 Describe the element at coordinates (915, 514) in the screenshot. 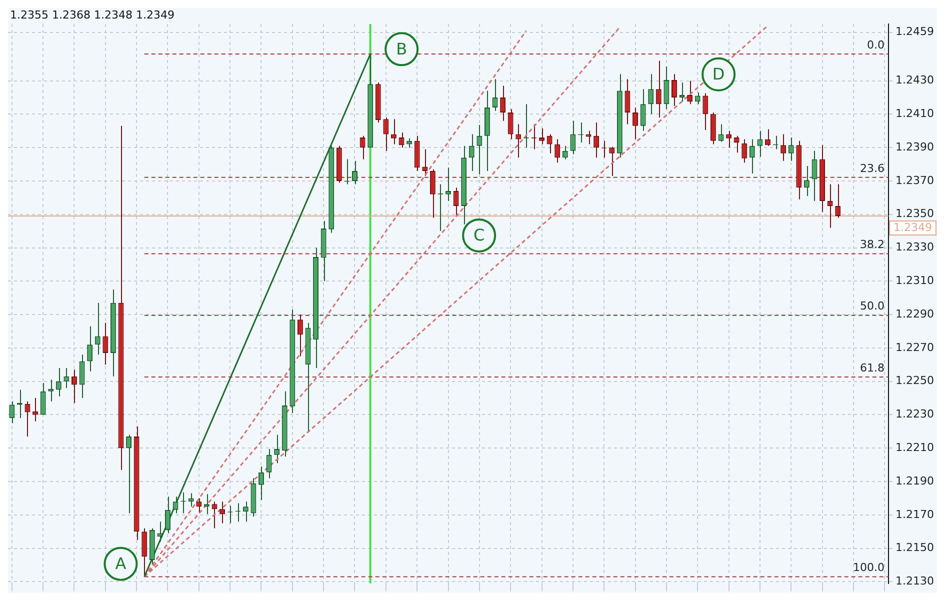

I see `y-tick-label: 1.2170` at that location.